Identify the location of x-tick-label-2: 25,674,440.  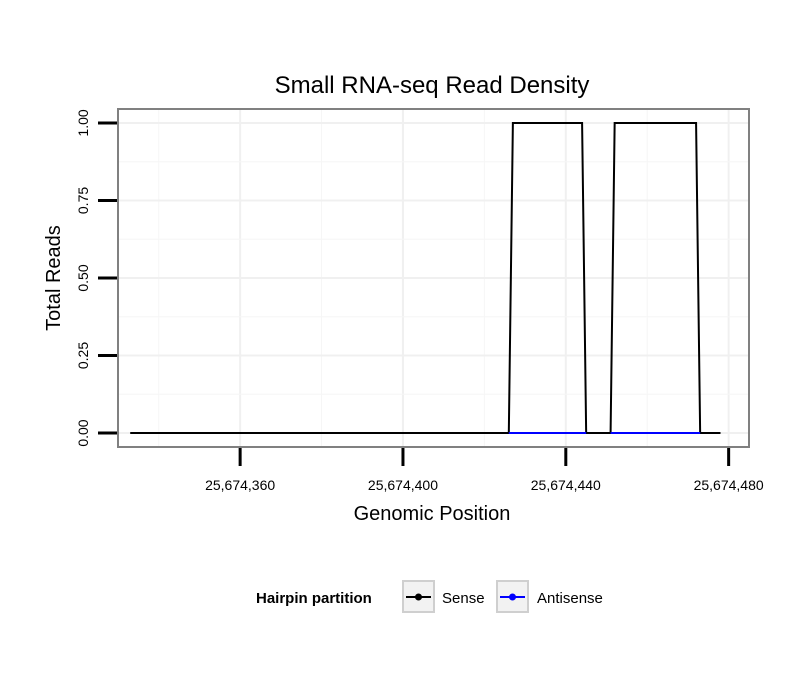
(566, 485).